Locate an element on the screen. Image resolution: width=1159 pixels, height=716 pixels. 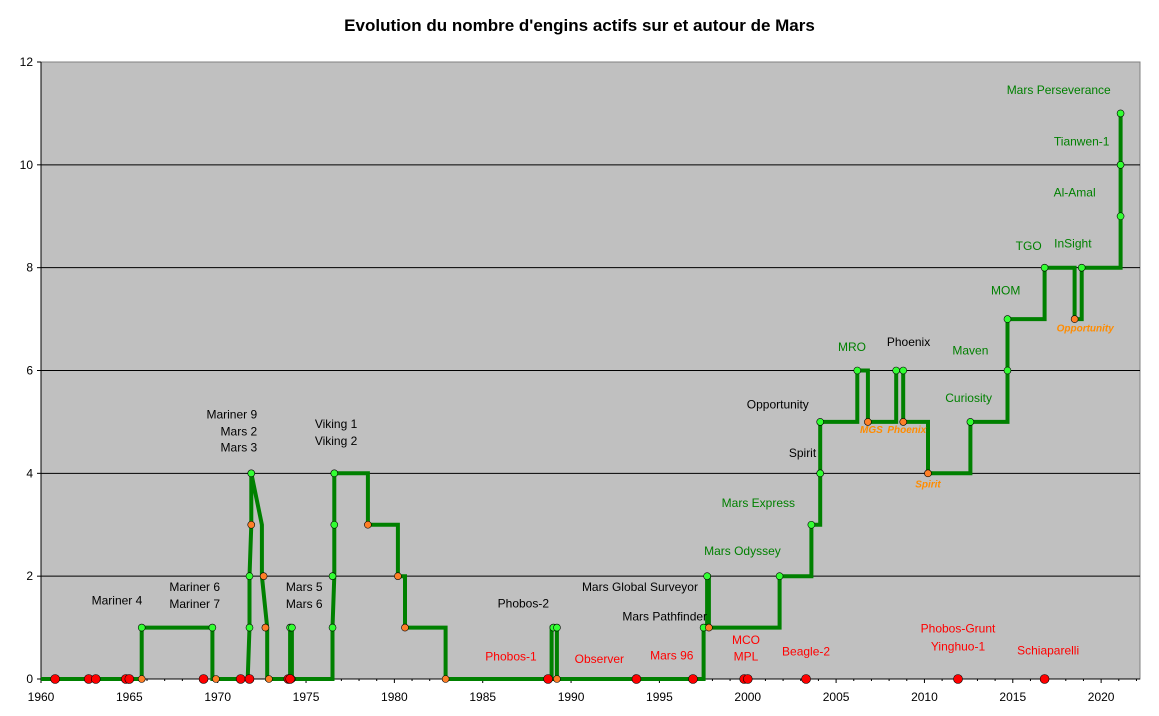
x-tick-label: 1985 is located at coordinates (482, 697).